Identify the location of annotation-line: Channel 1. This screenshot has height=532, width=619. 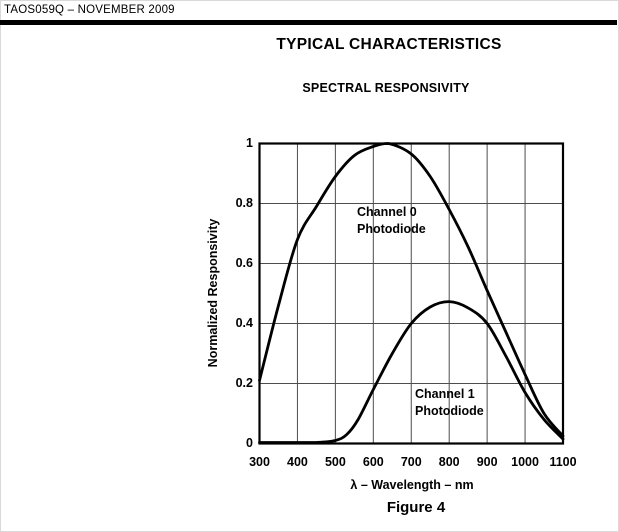
(445, 394).